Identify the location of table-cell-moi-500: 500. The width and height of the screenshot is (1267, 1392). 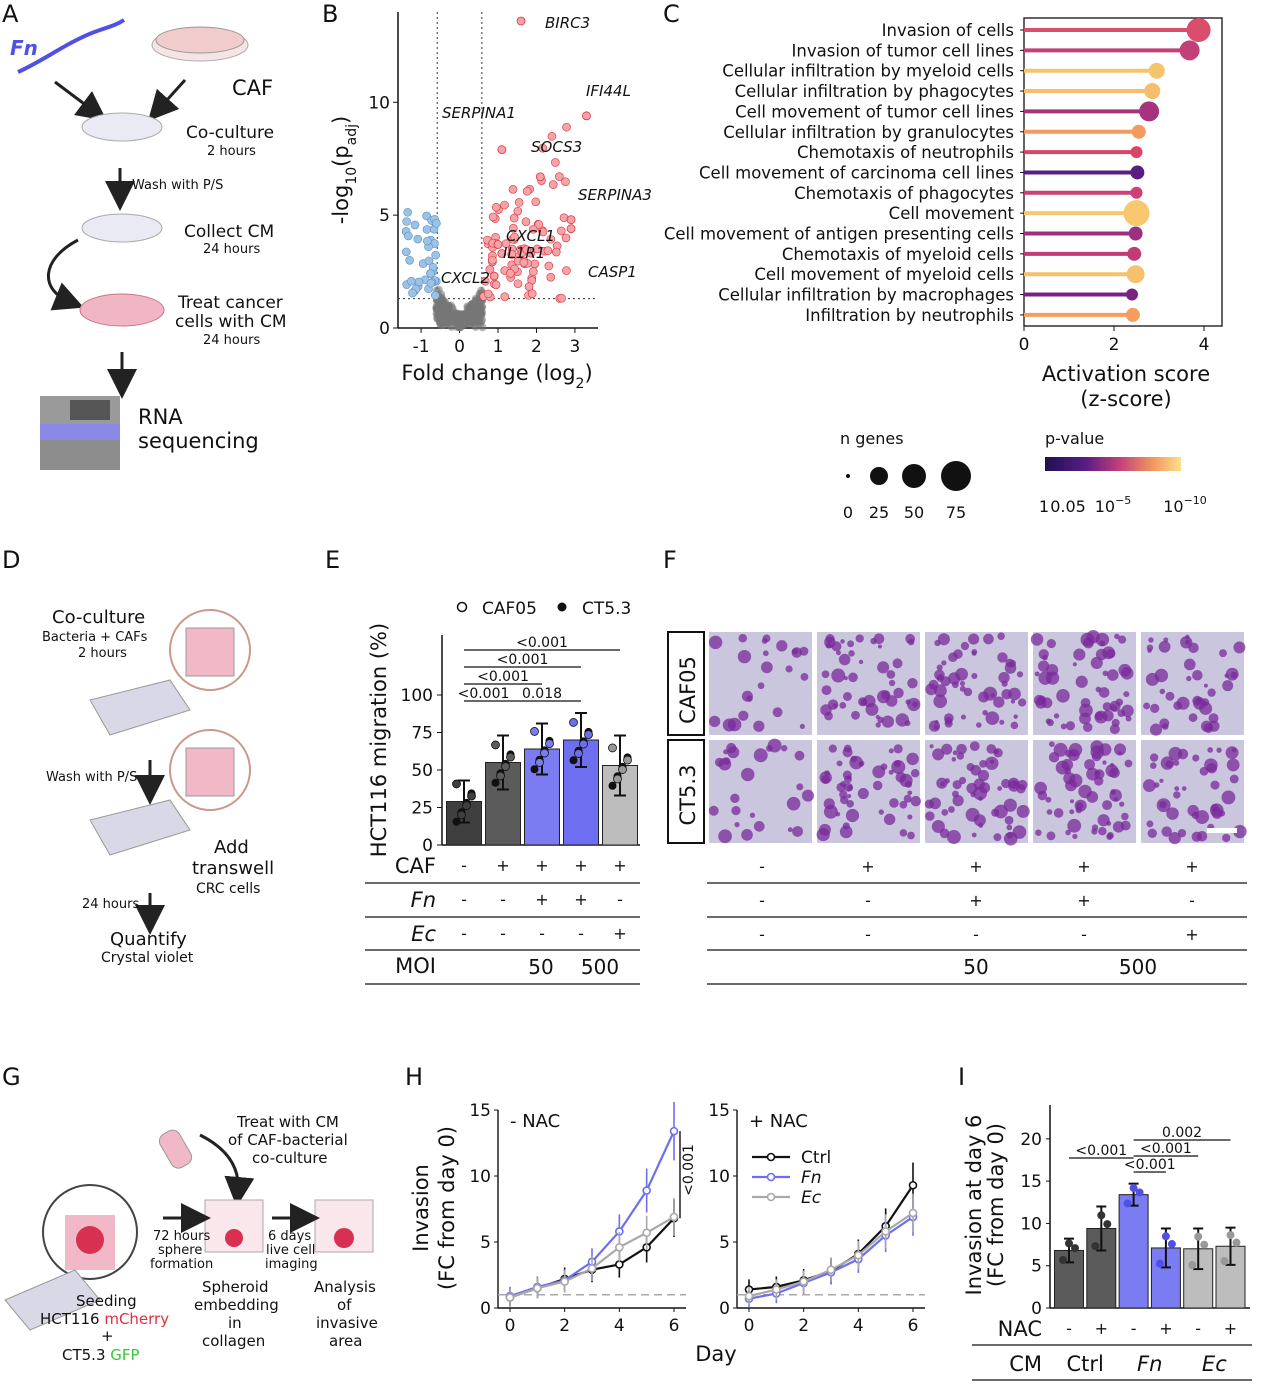
(1138, 967).